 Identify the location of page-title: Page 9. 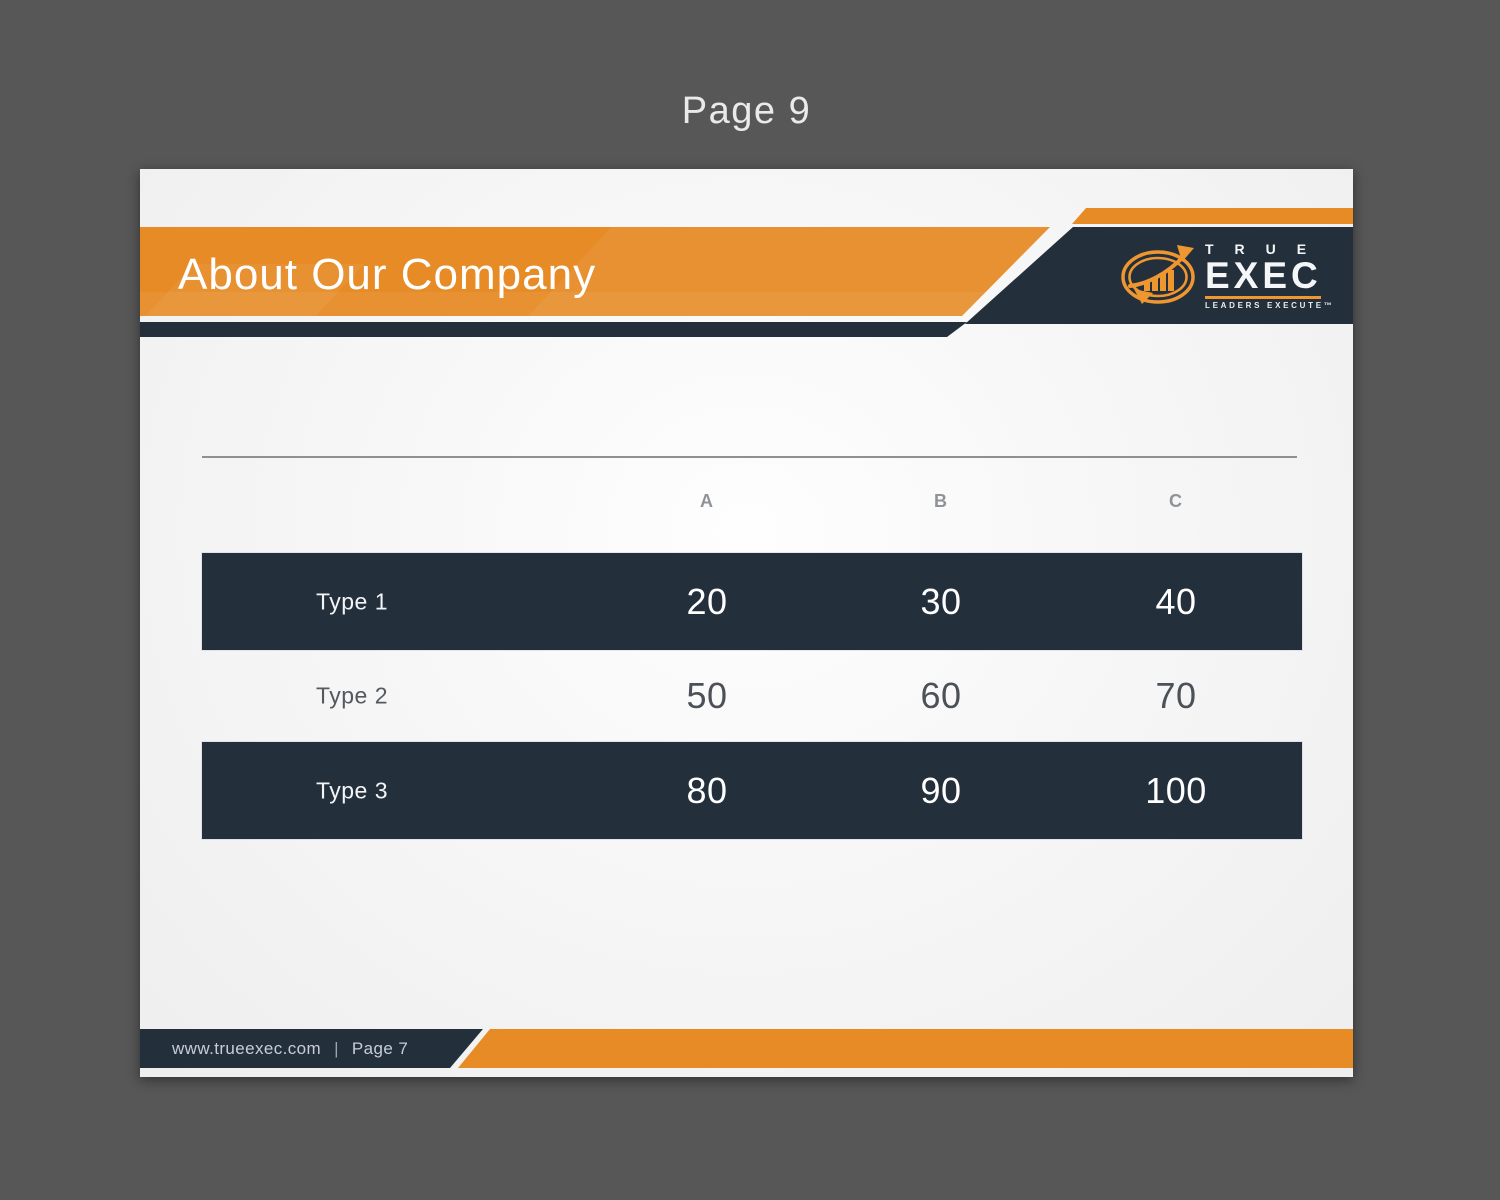
(746, 111).